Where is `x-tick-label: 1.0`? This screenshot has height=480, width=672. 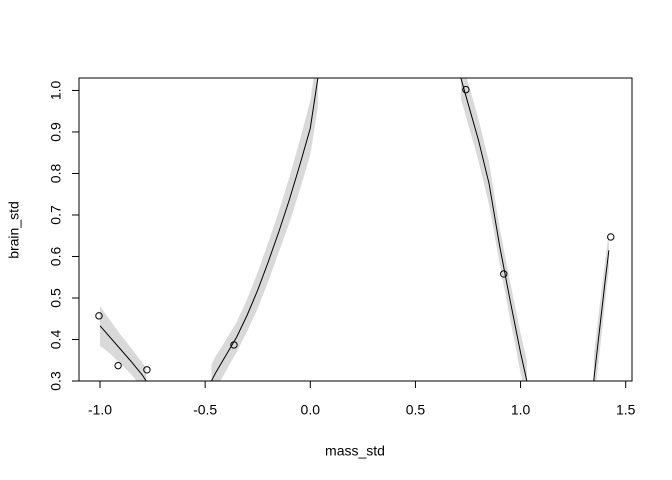
x-tick-label: 1.0 is located at coordinates (521, 410).